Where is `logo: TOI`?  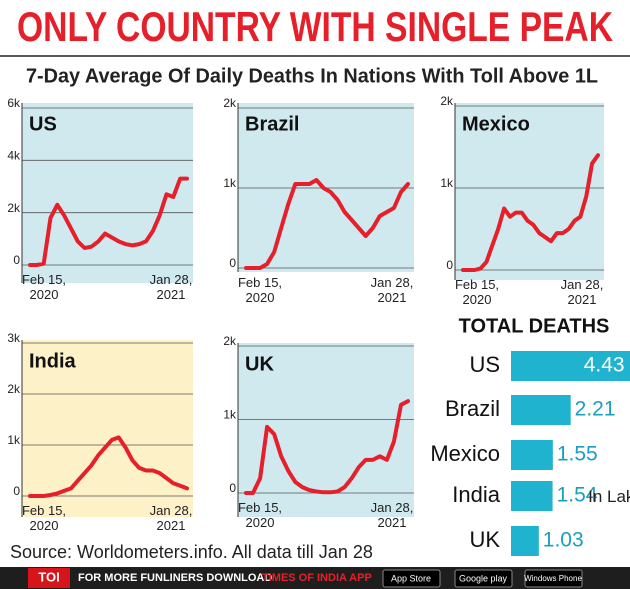
logo: TOI is located at coordinates (48, 576).